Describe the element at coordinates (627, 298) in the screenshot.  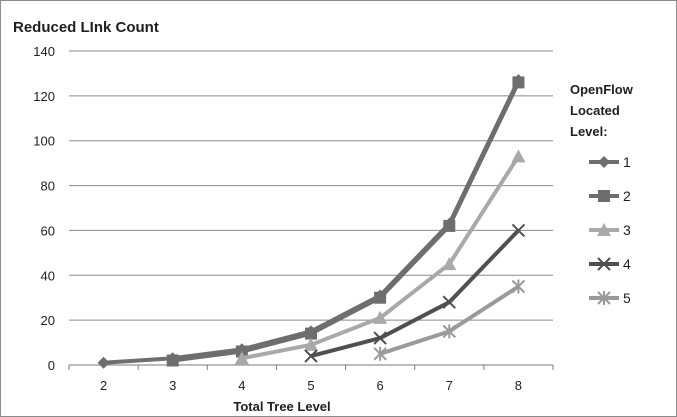
I see `legend-label: 5` at that location.